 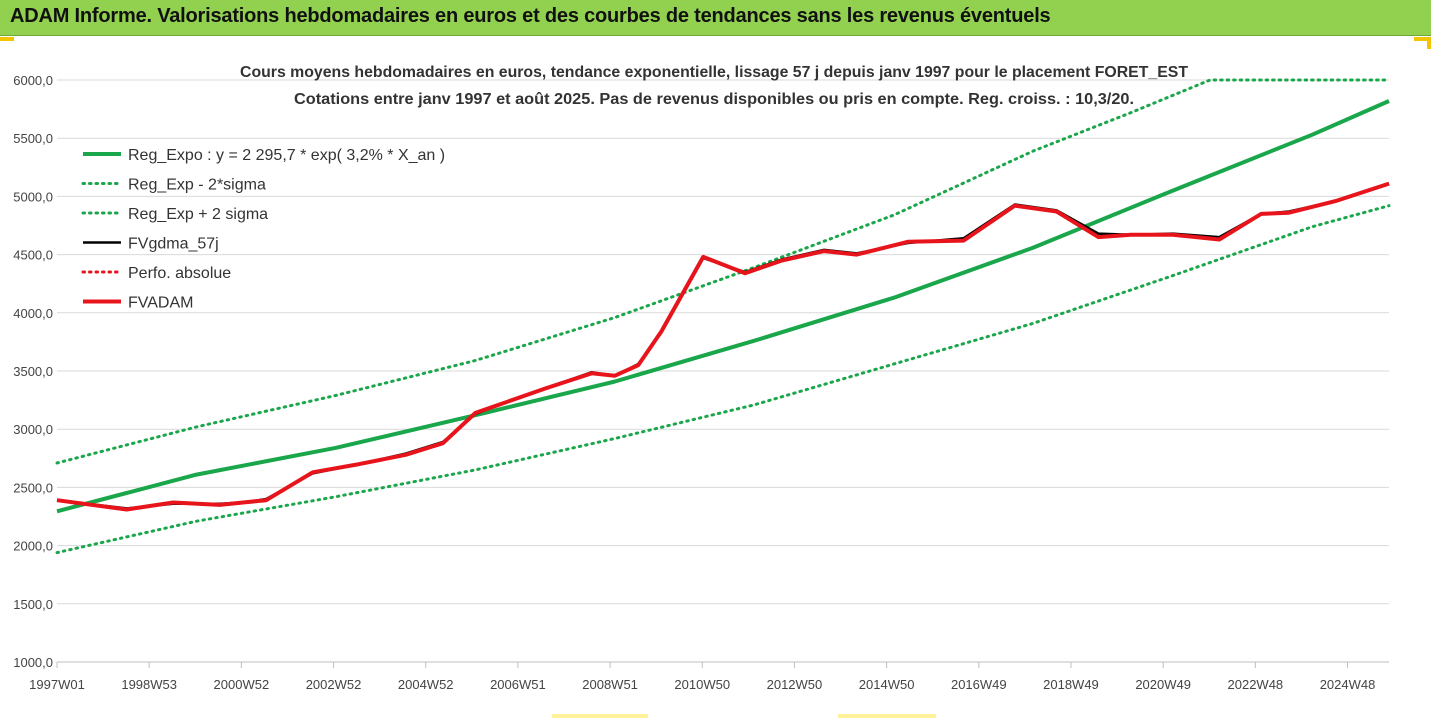 I want to click on x-tick-label: 2004W52, so click(x=426, y=684).